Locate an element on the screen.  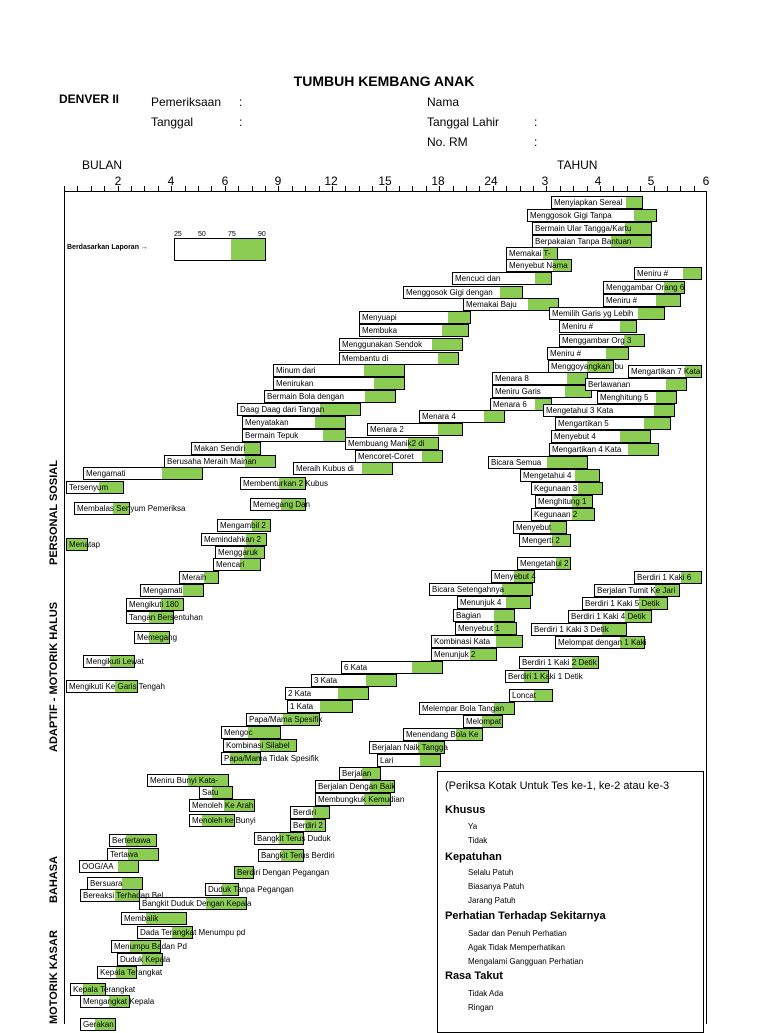
milestone-bar: Bermain Ular Tangga/Kartu is located at coordinates (592, 228).